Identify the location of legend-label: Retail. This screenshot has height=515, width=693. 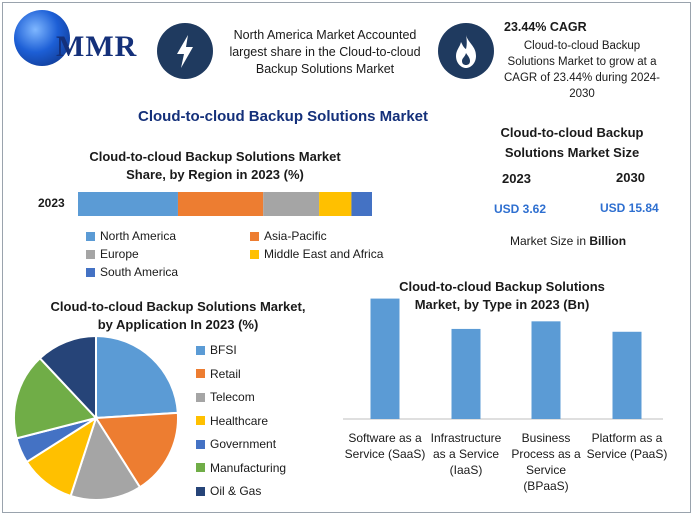
(225, 373).